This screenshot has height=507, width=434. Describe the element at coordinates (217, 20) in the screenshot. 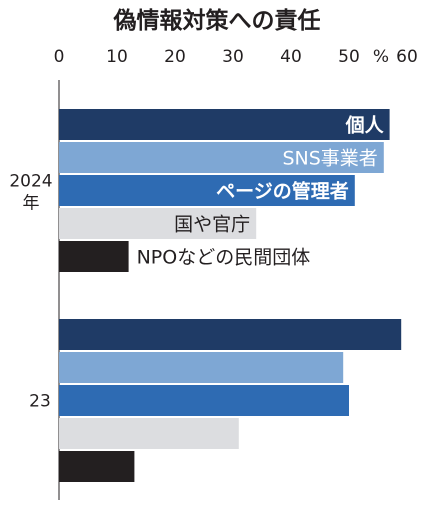

I see `chart-title: 偽情報対策への責任` at that location.